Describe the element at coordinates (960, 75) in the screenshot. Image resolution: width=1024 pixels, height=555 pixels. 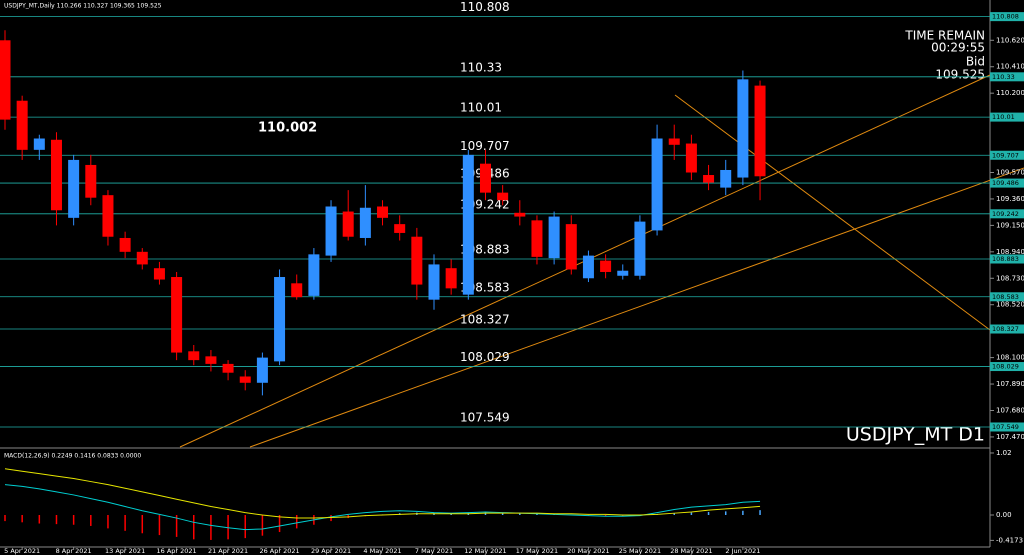
I see `bid: 109.525` at that location.